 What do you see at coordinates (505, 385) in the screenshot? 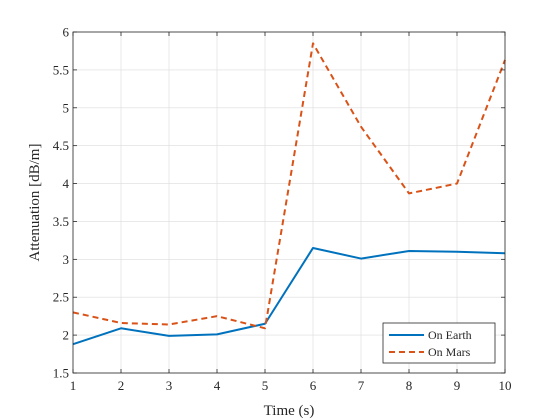
I see `x-tick-label: 10` at bounding box center [505, 385].